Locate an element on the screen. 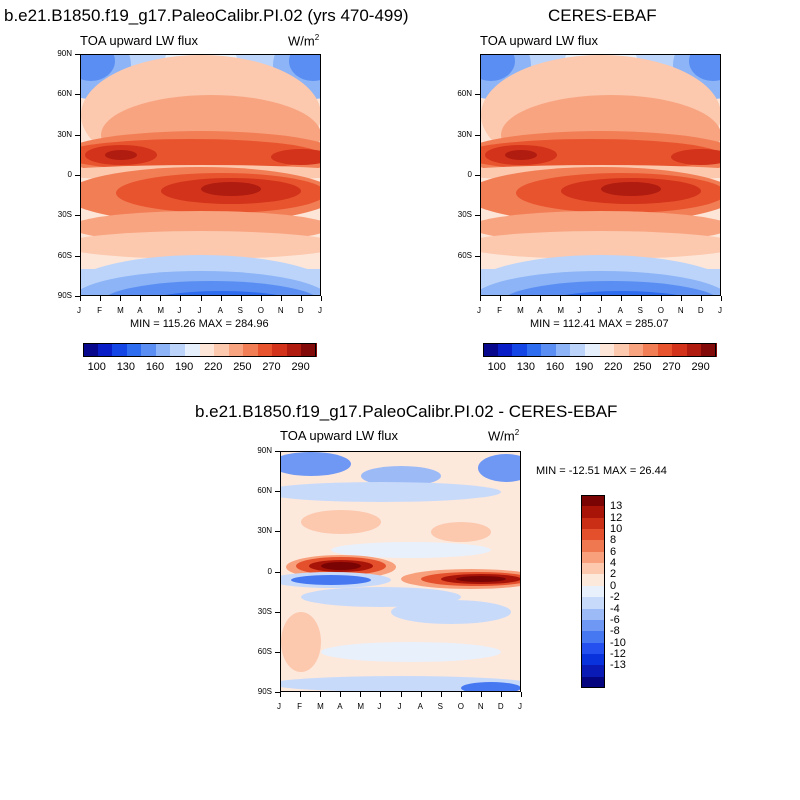 The height and width of the screenshot is (800, 800). y-tick-label: 60S is located at coordinates (64, 255).